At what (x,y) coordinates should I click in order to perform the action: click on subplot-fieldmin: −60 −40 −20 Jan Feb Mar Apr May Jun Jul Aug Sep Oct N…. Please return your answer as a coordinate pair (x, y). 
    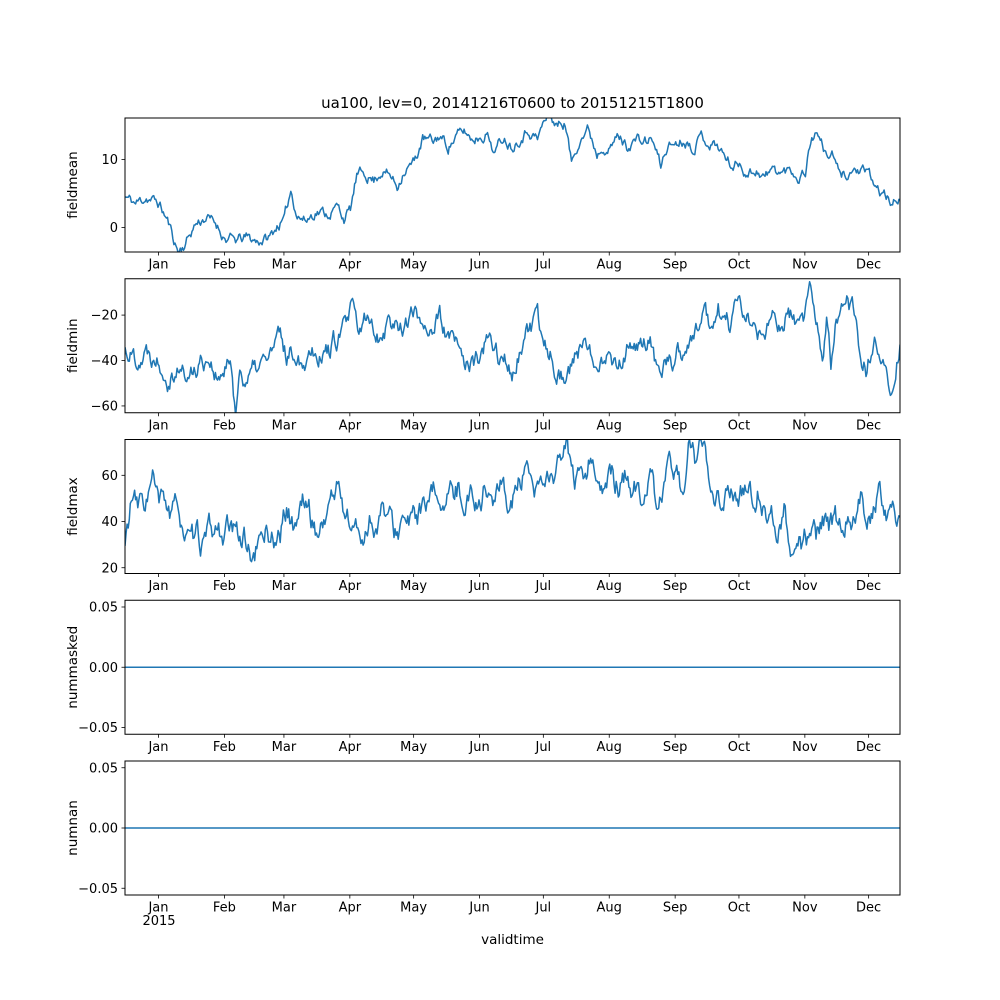
    Looking at the image, I should click on (483, 355).